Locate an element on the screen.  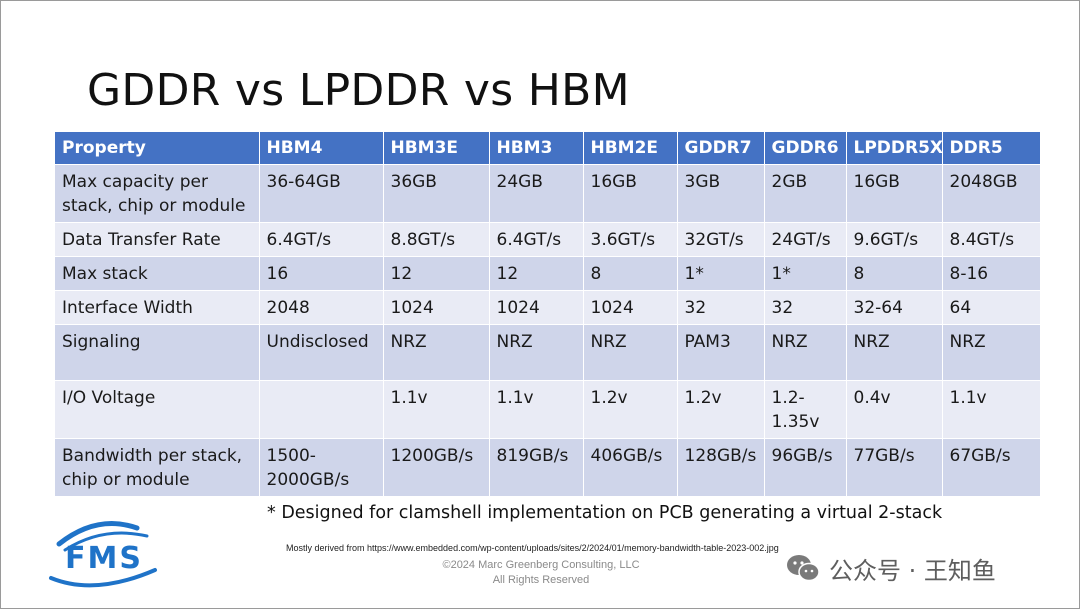
table-cell: 1200GB/s is located at coordinates (436, 467).